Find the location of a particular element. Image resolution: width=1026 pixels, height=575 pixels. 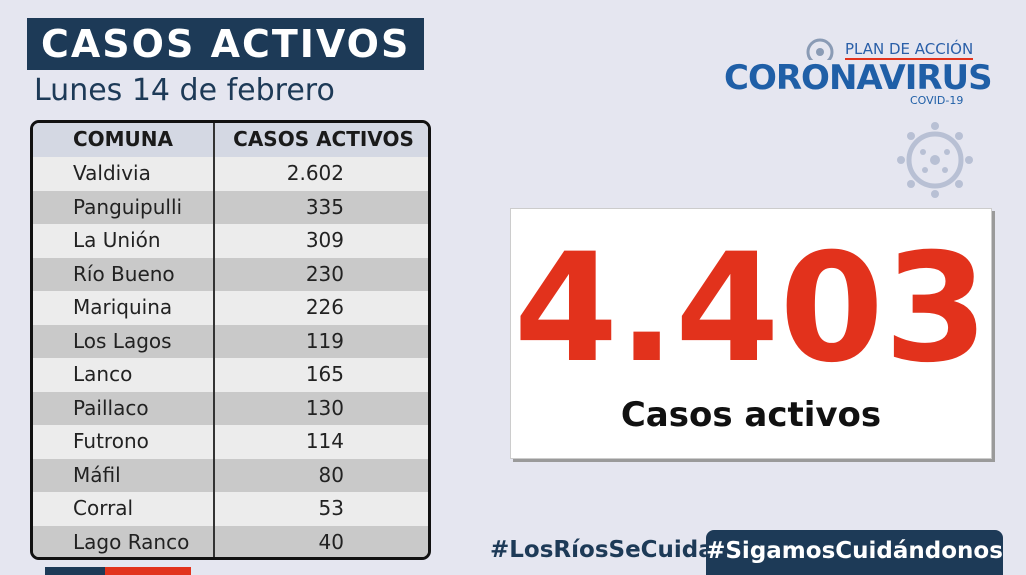

casos: 230 is located at coordinates (324, 273).